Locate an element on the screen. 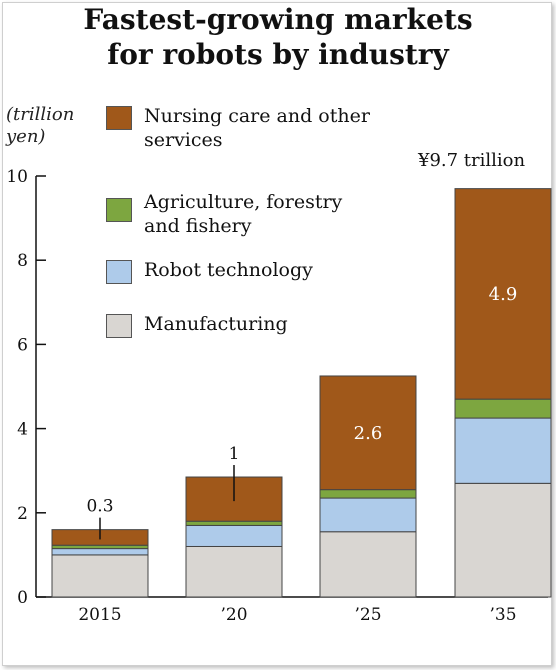  annotation-above-1: 1 is located at coordinates (234, 454).